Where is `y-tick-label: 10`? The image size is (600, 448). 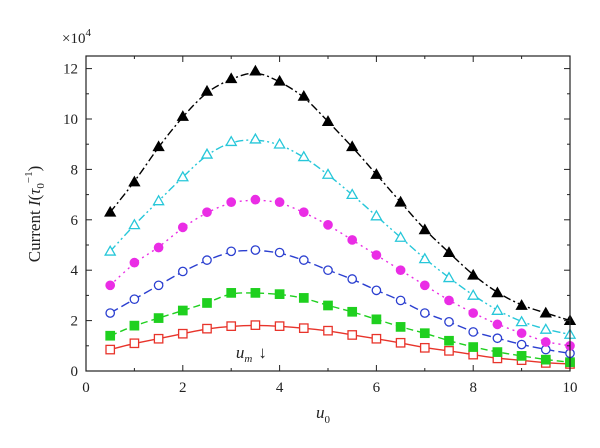 y-tick-label: 10 is located at coordinates (70, 120).